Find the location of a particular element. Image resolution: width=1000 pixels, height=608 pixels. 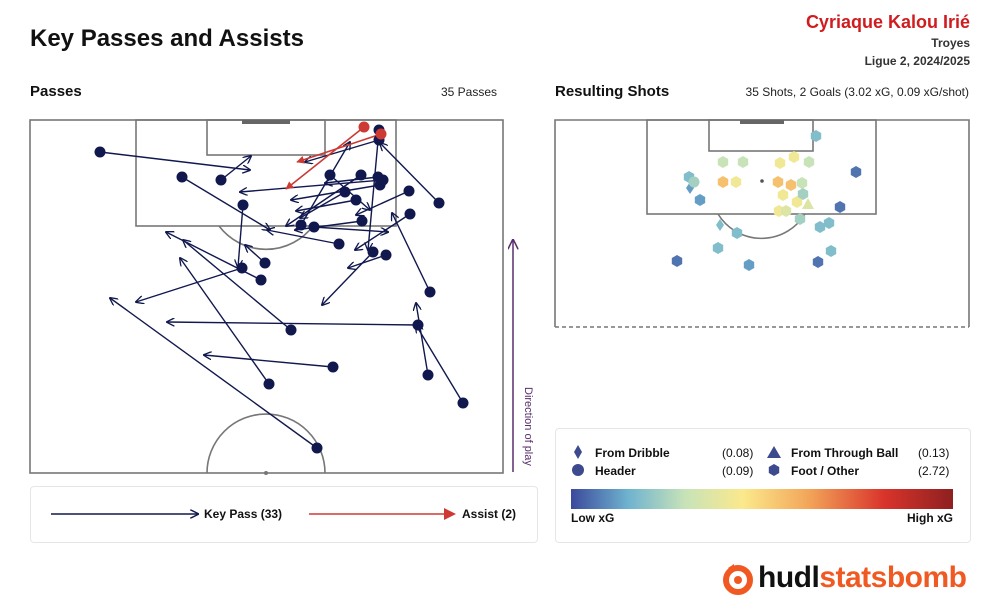

through-ball-legend-icon is located at coordinates (774, 452).